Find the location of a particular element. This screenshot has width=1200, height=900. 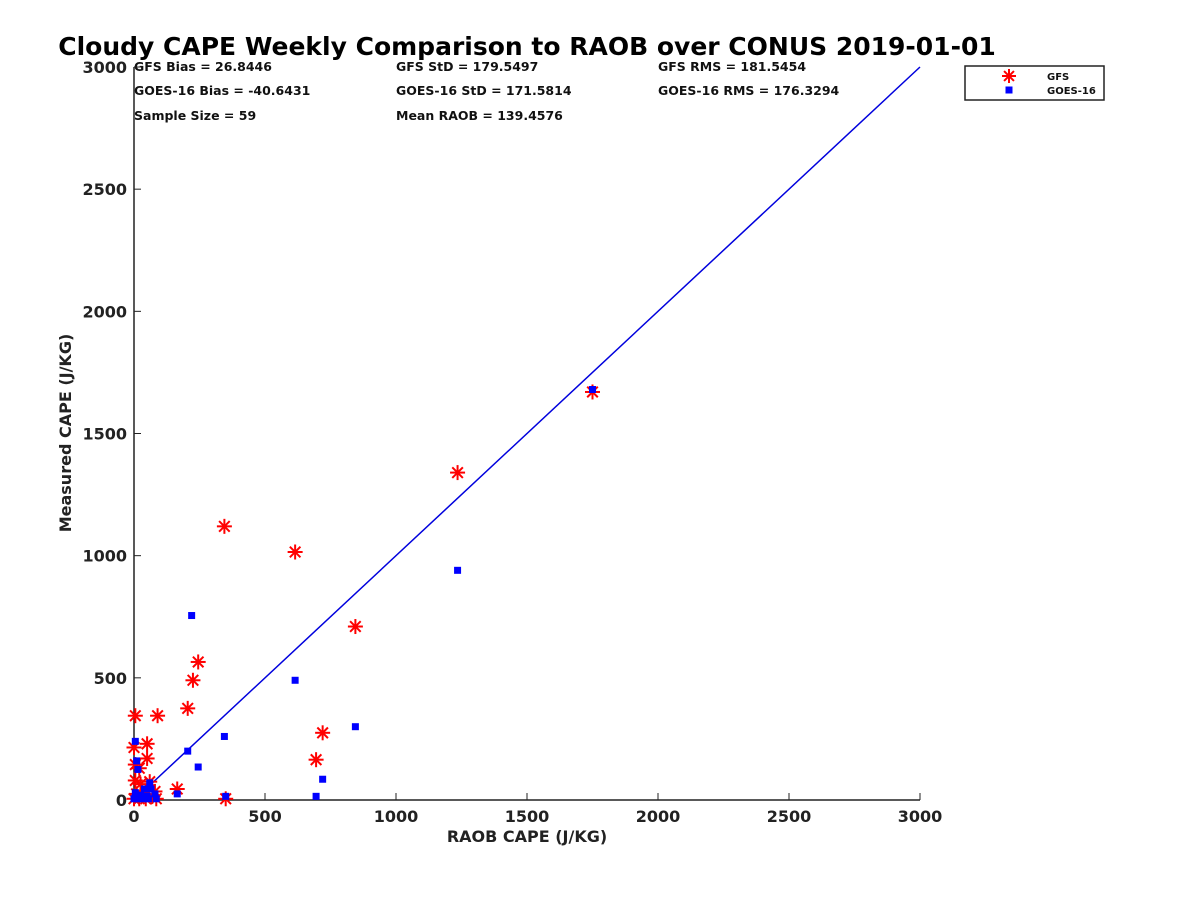

x-tick-label: 3000 is located at coordinates (920, 816).